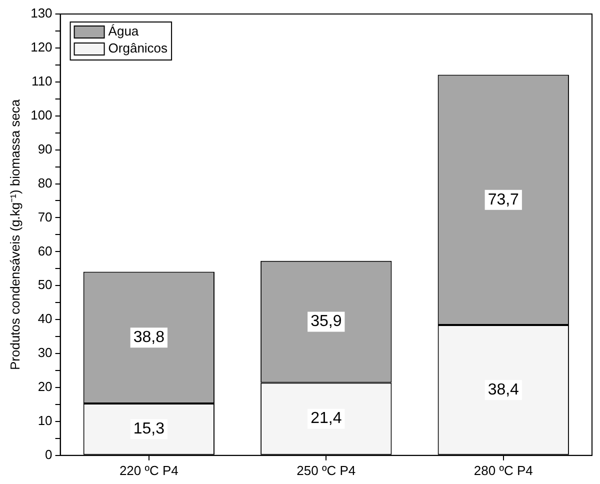  I want to click on data-label: 15,3, so click(149, 429).